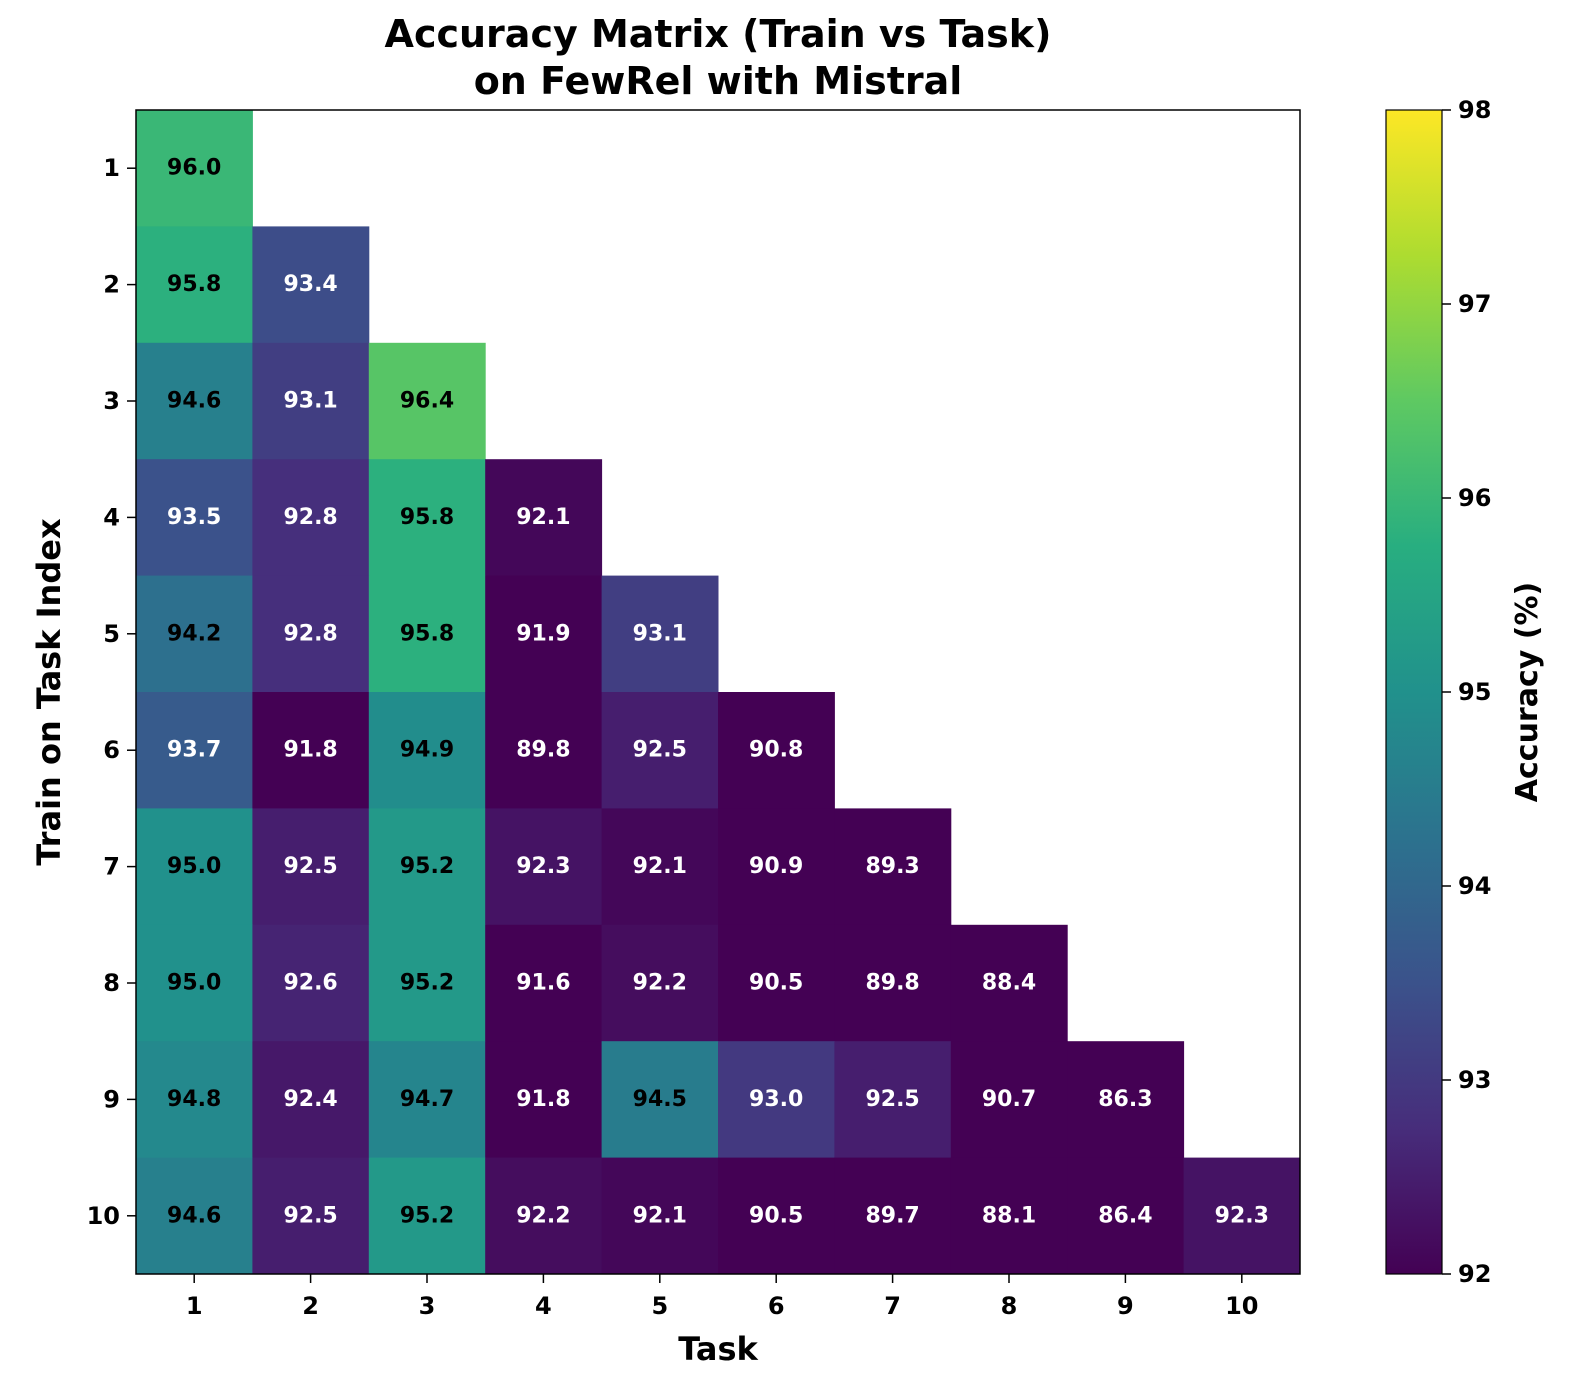 This screenshot has height=1397, width=1577. I want to click on cell-value-label: 90.9, so click(776, 866).